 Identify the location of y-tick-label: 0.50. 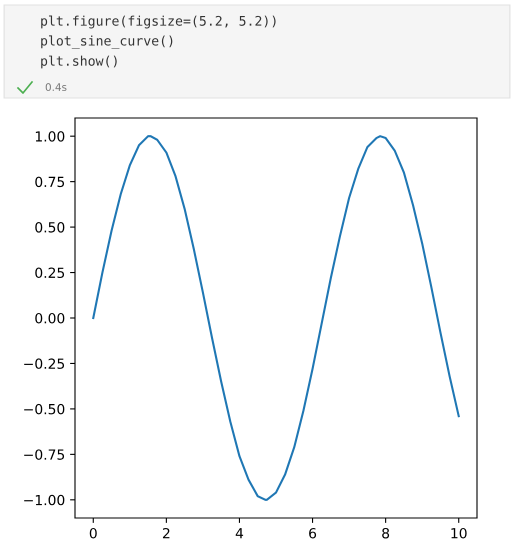
(49, 227).